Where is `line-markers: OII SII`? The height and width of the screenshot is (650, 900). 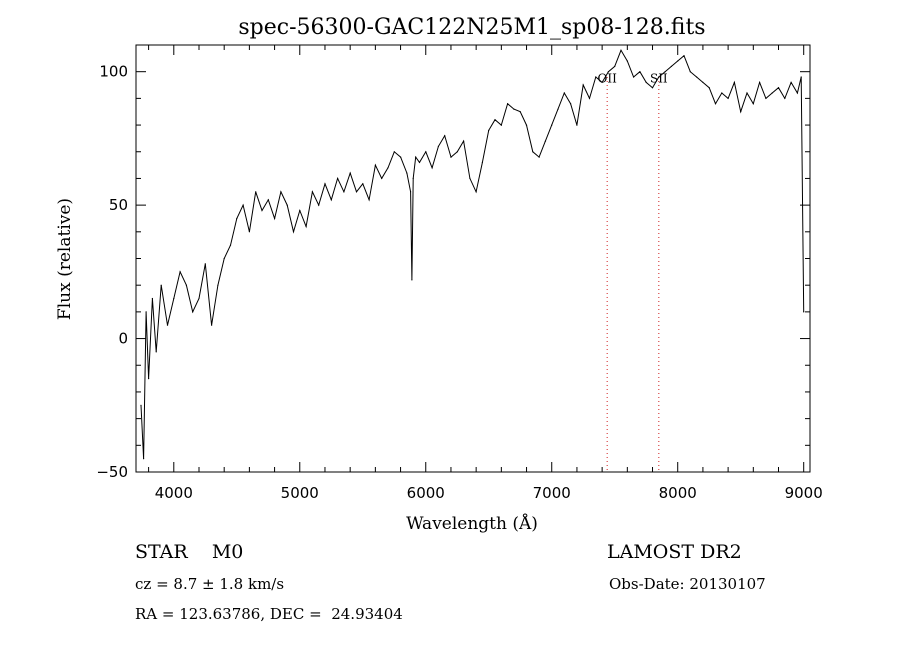
line-markers: OII SII is located at coordinates (633, 271).